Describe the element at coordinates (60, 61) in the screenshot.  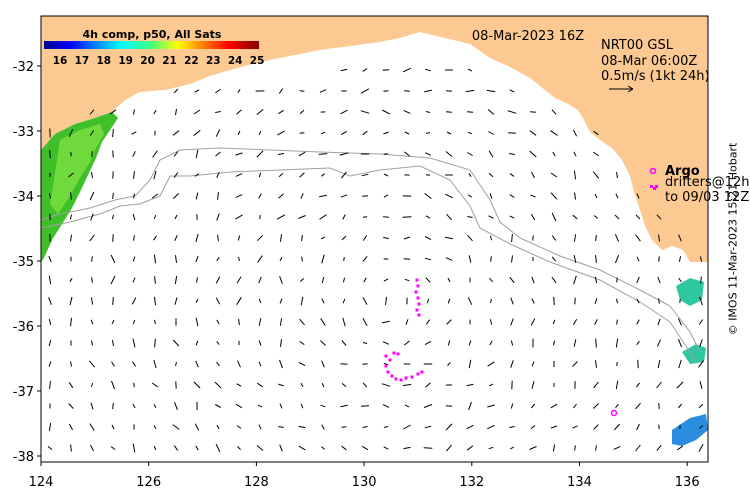
I see `colorbar-tick-label: 16` at that location.